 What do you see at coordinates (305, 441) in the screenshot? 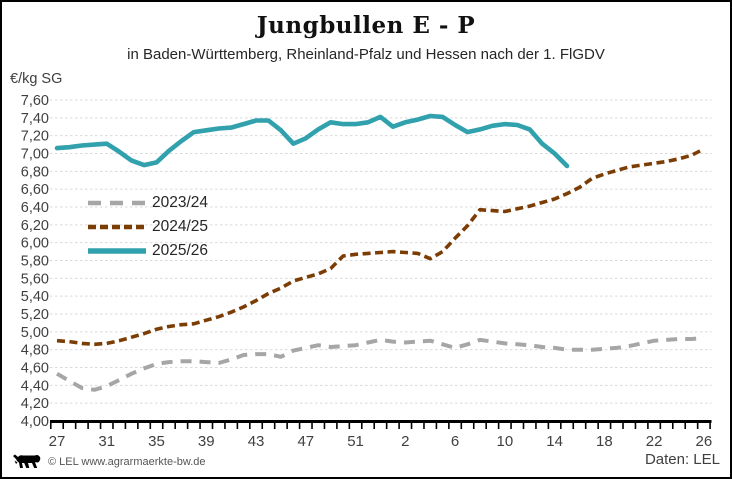
I see `x-tick-label: 47` at bounding box center [305, 441].